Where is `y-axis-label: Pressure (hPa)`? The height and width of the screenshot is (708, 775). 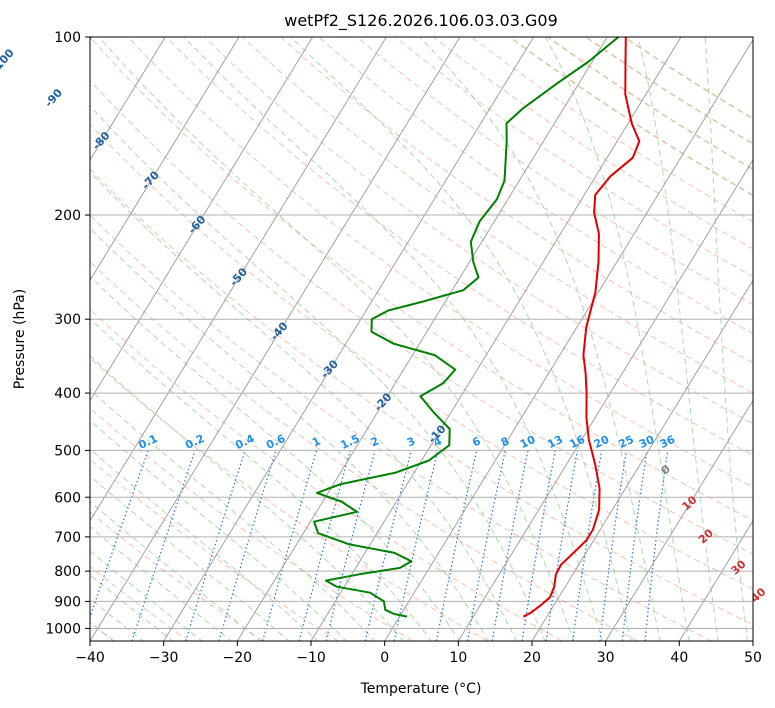
y-axis-label: Pressure (hPa) is located at coordinates (20, 339).